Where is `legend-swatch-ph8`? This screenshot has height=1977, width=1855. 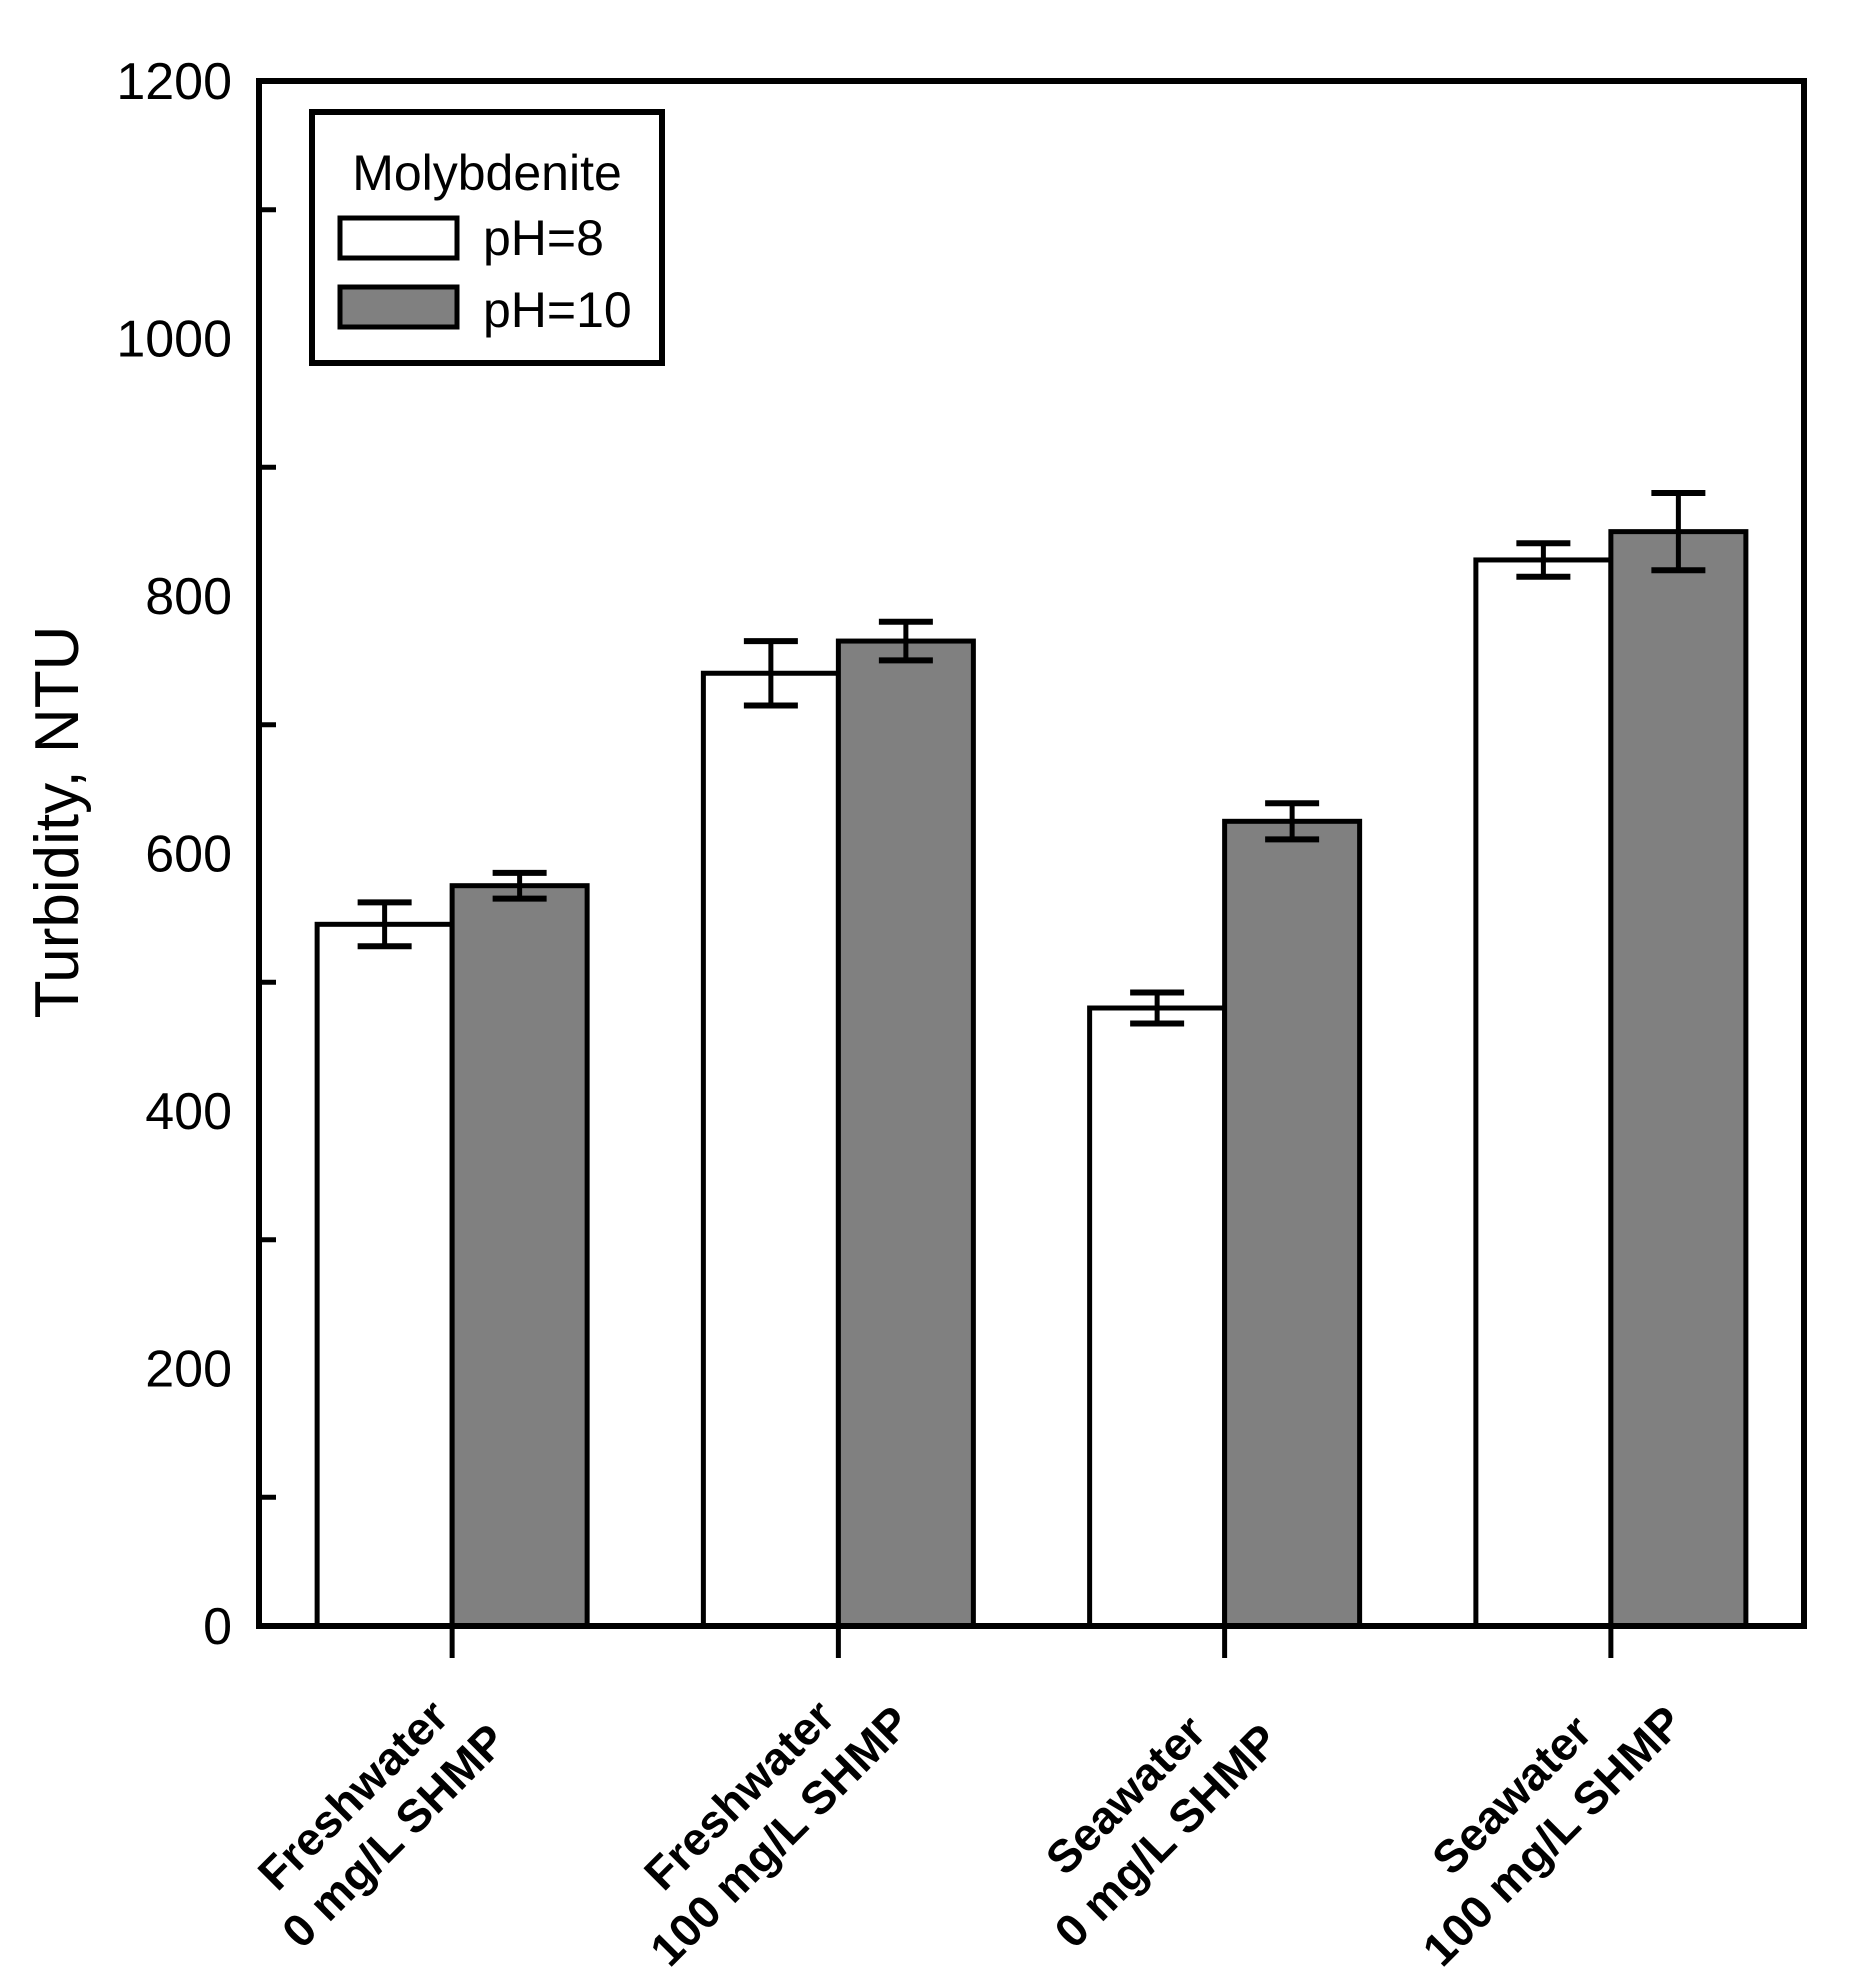 legend-swatch-ph8 is located at coordinates (398, 238).